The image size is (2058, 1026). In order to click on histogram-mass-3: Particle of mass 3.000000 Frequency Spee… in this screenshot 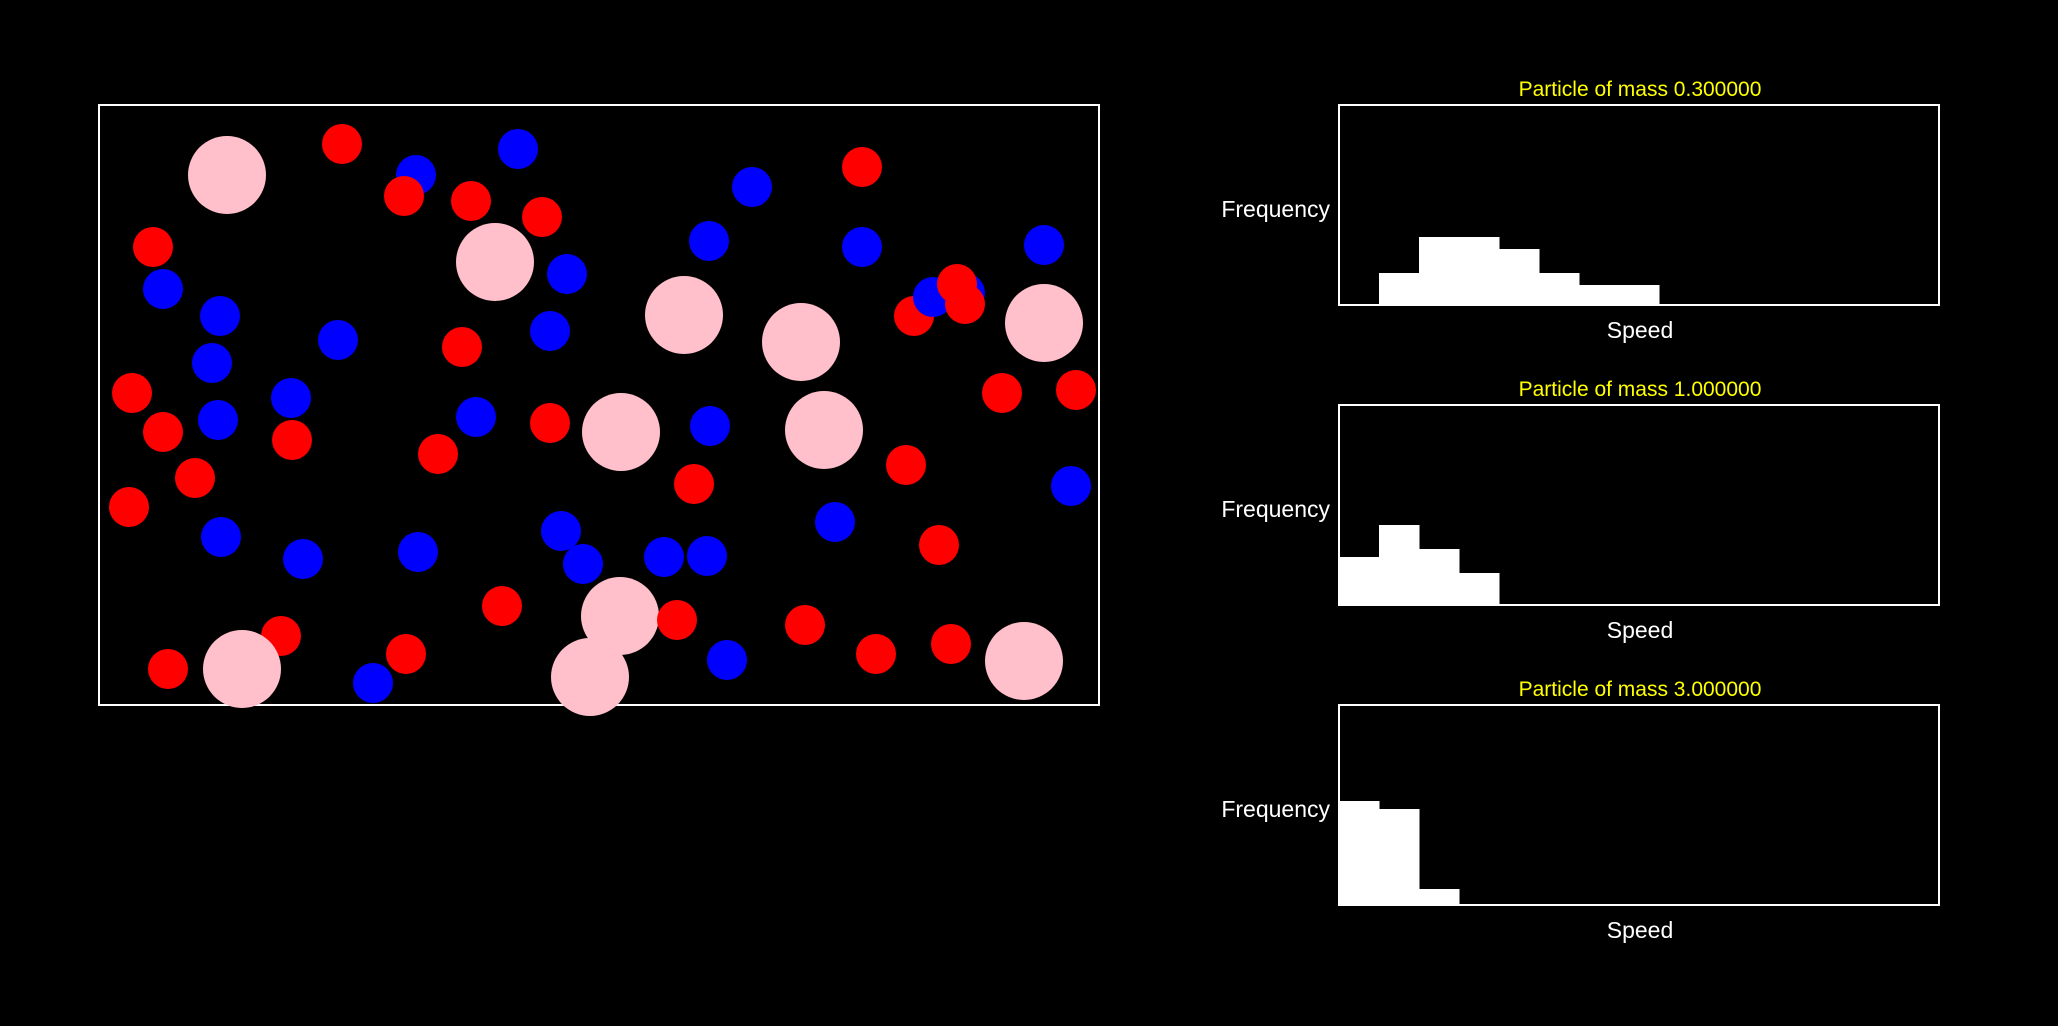, I will do `click(1580, 810)`.